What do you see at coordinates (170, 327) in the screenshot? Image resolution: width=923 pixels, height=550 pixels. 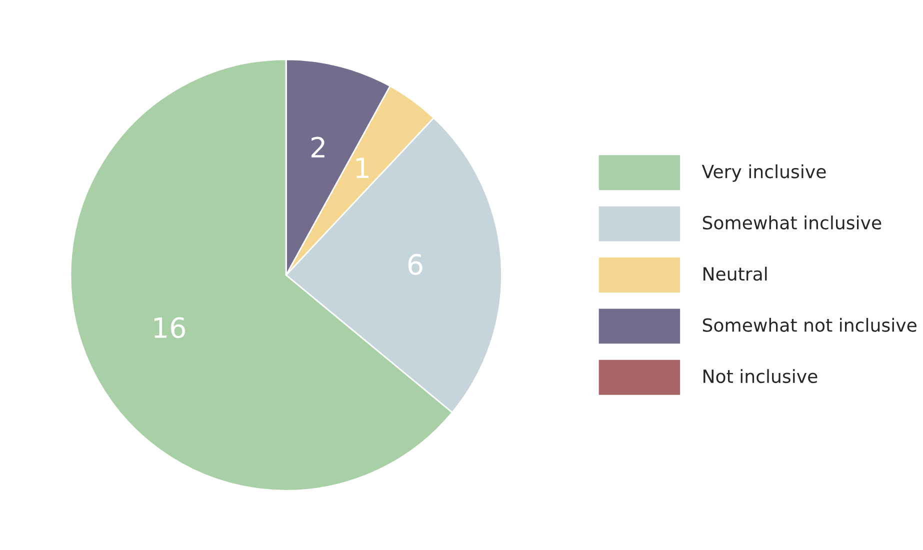 I see `data-label: 16` at bounding box center [170, 327].